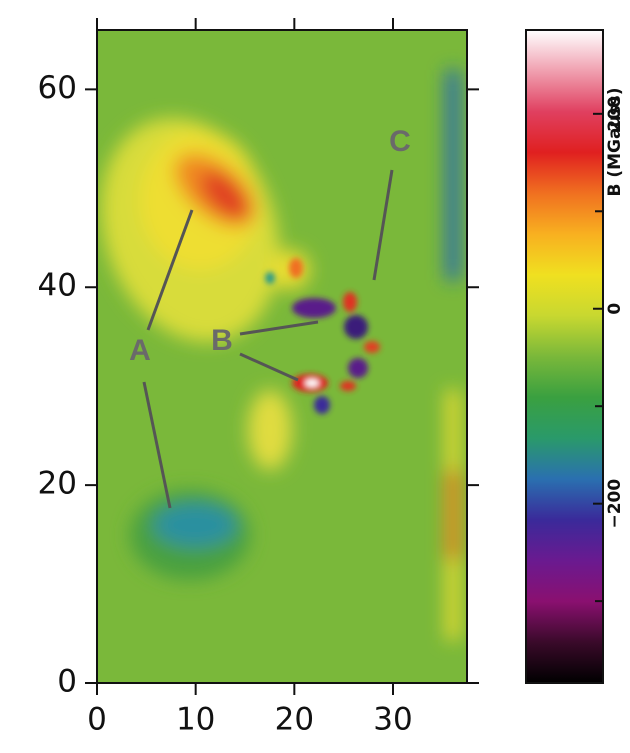 Image resolution: width=630 pixels, height=753 pixels. What do you see at coordinates (615, 141) in the screenshot?
I see `colorbar-label: B (MGauss)` at bounding box center [615, 141].